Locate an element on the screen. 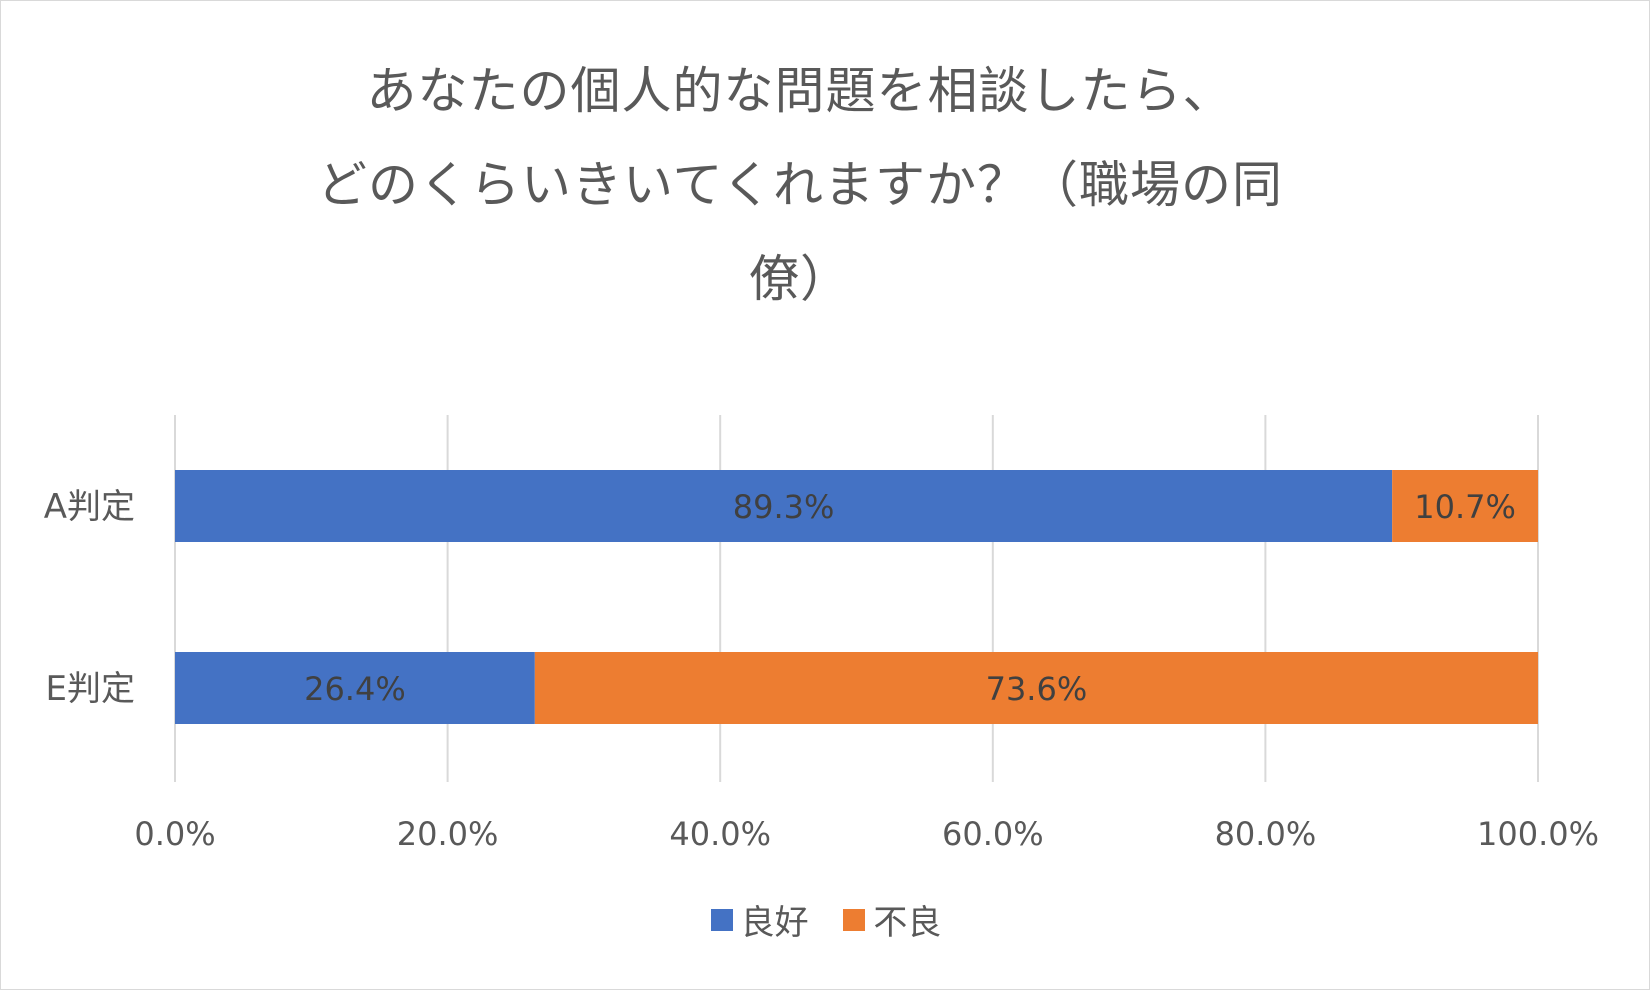 This screenshot has height=992, width=1652. chart-legend: 良好 不良 is located at coordinates (826, 919).